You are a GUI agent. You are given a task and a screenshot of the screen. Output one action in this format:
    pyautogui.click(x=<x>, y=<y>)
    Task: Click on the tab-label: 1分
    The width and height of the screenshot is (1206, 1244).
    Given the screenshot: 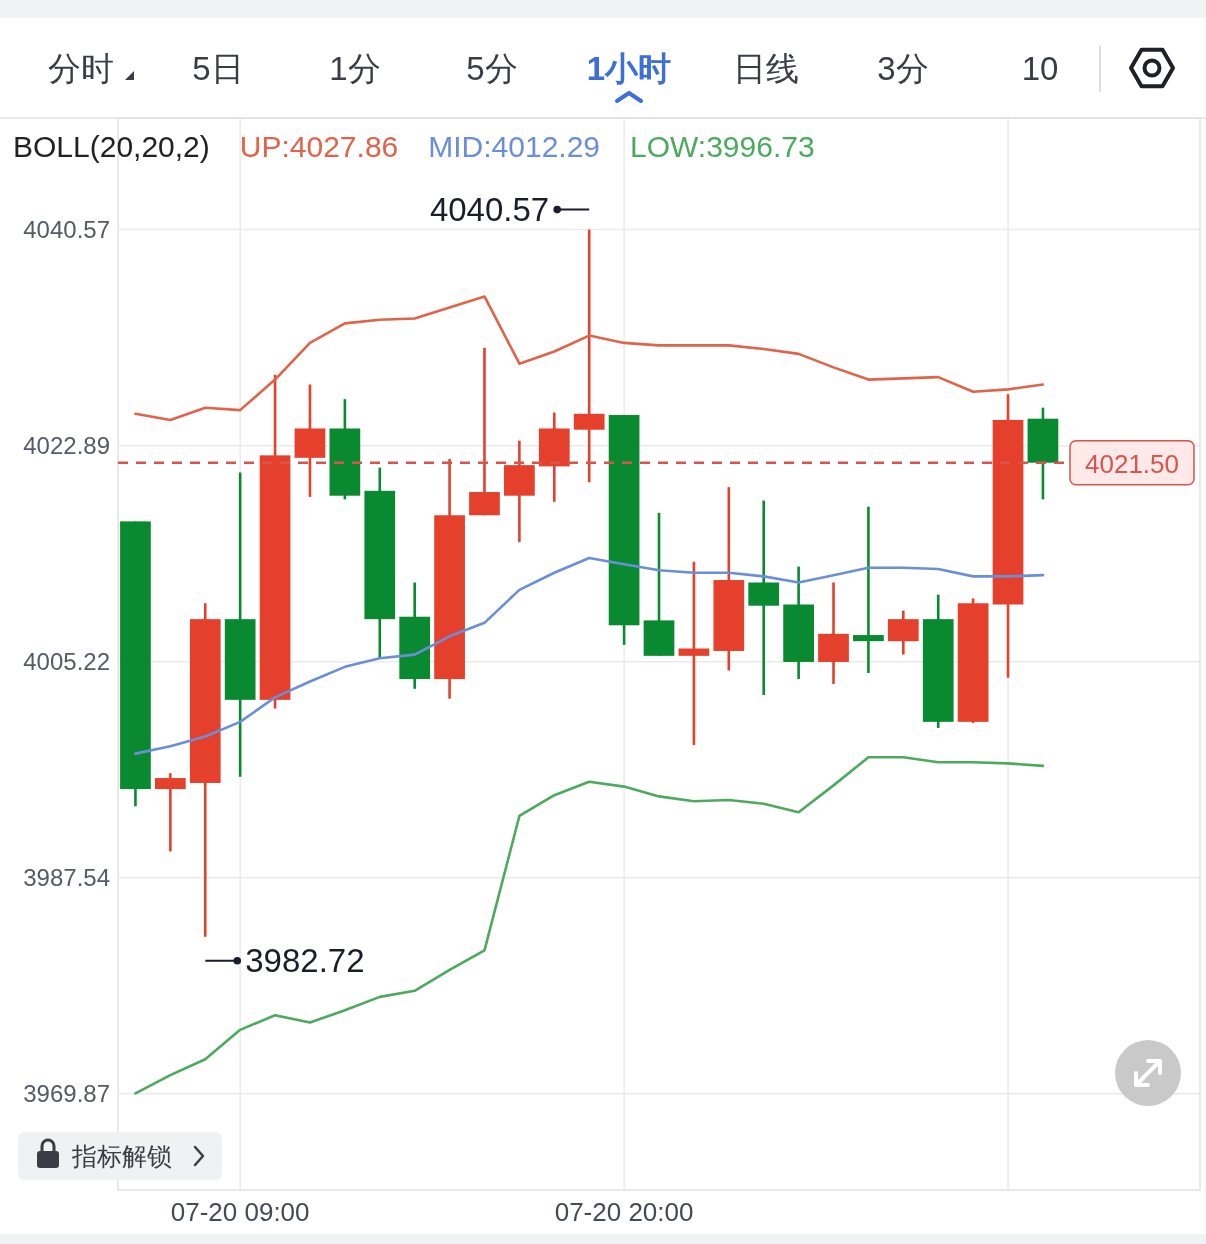 What is the action you would take?
    pyautogui.click(x=355, y=68)
    